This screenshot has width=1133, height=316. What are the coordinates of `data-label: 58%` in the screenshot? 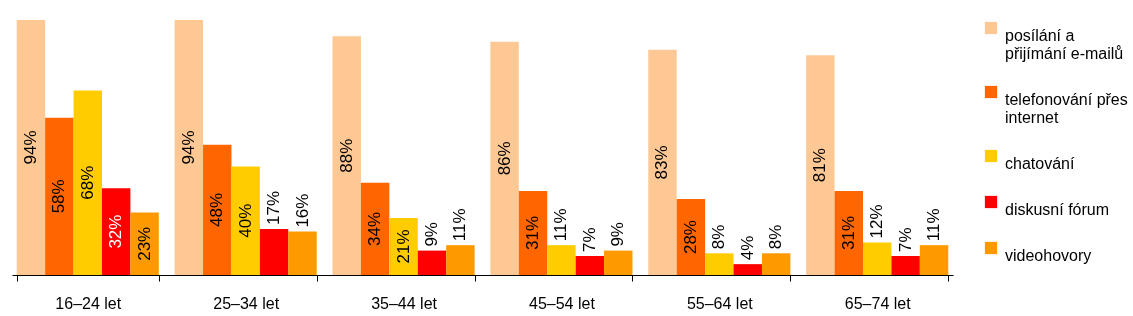 It's located at (59, 196).